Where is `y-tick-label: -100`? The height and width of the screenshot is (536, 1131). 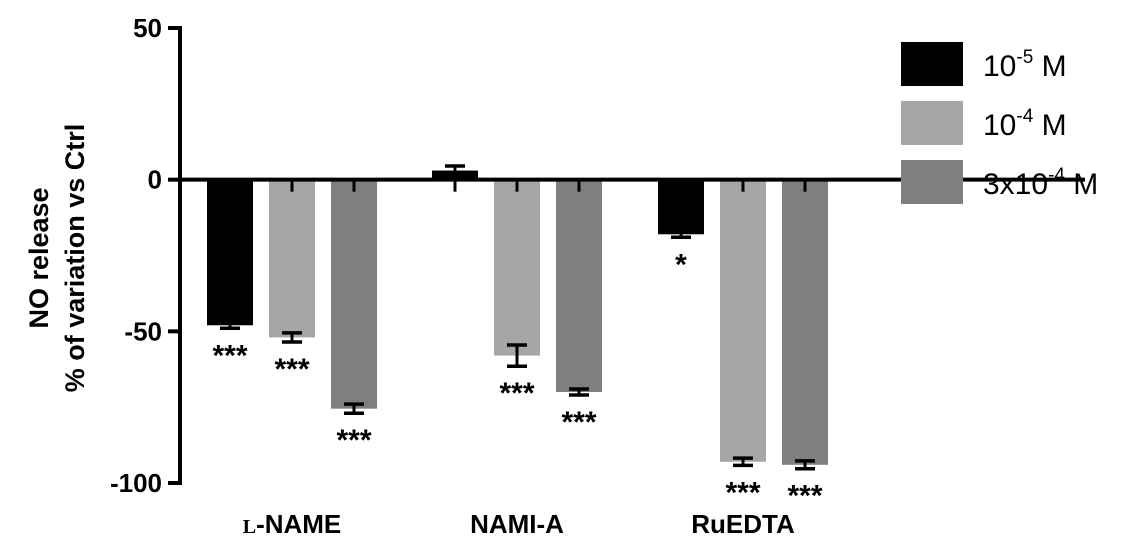
y-tick-label: -100 is located at coordinates (136, 483).